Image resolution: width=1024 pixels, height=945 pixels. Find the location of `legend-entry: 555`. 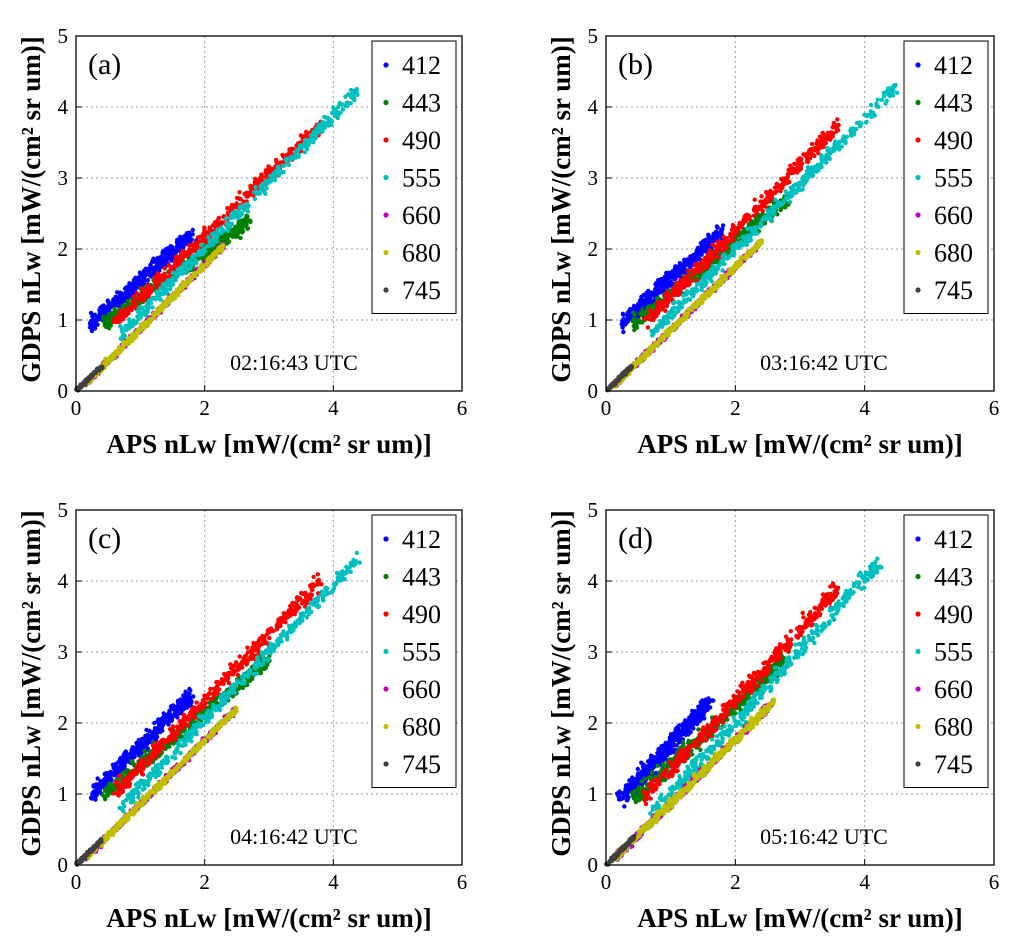

legend-entry: 555 is located at coordinates (421, 178).